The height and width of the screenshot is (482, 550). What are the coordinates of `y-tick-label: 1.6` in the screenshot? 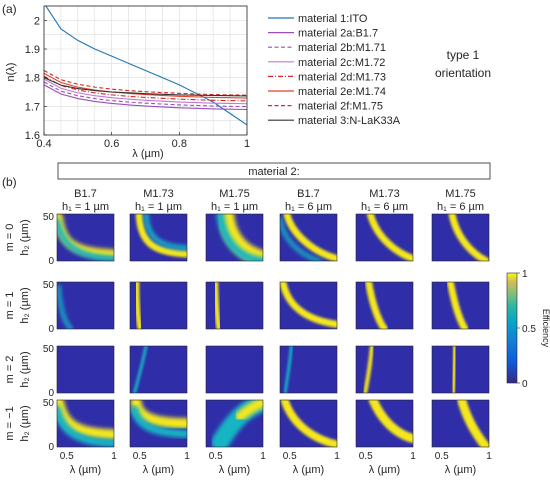 It's located at (32, 136).